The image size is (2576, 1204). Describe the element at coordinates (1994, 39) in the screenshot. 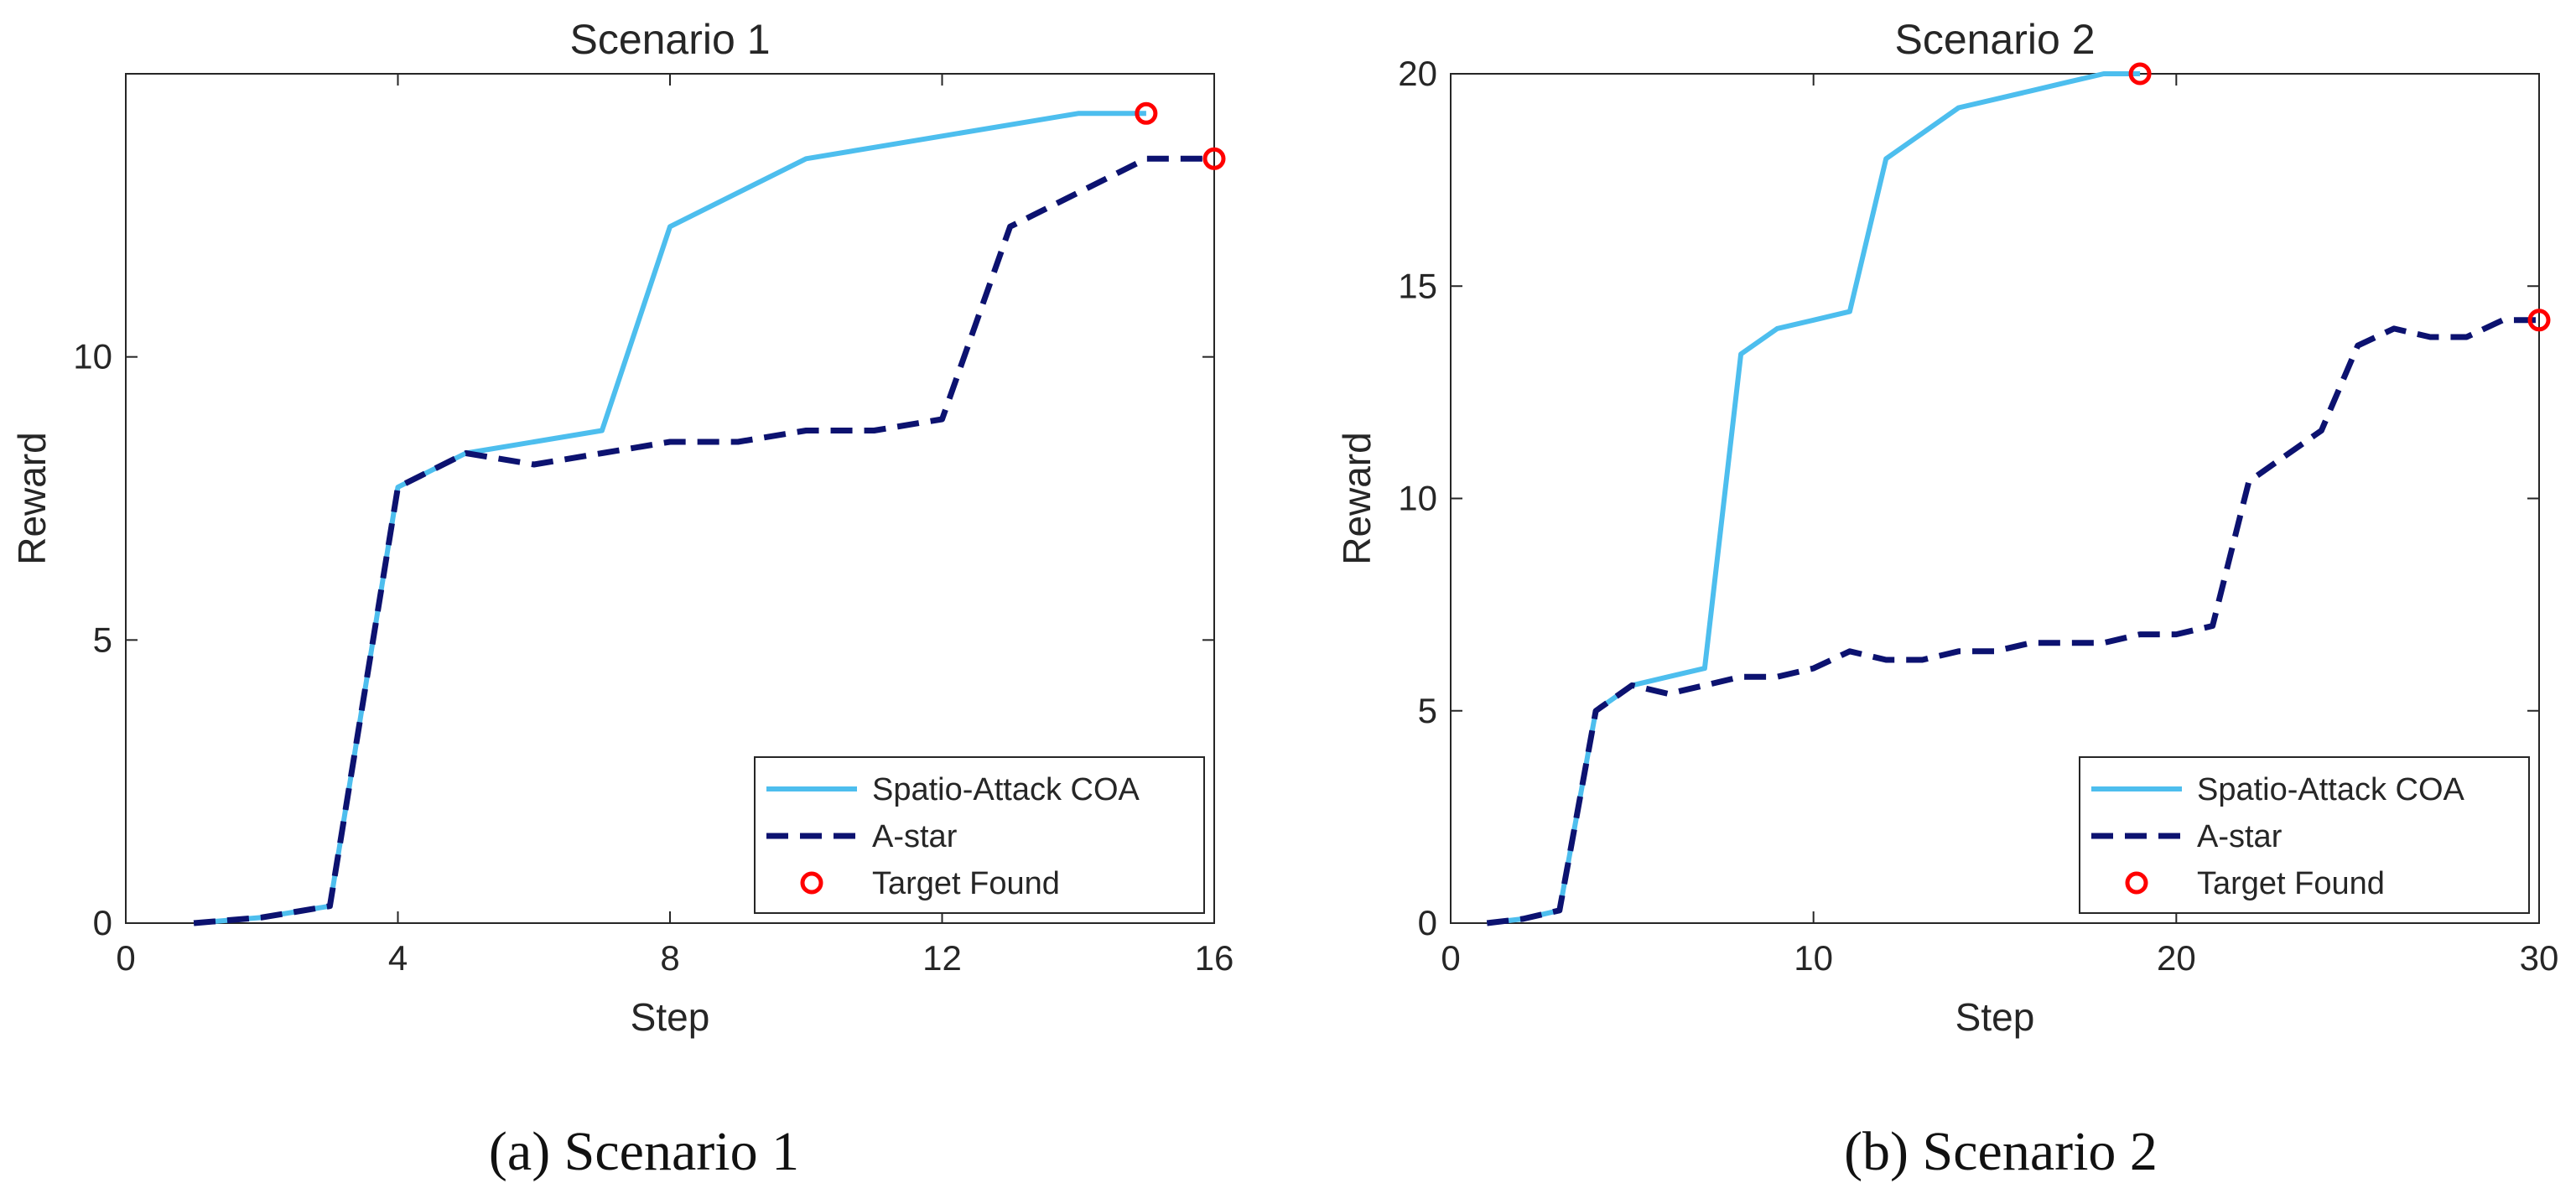

I see `chart-title: Scenario 2` at that location.